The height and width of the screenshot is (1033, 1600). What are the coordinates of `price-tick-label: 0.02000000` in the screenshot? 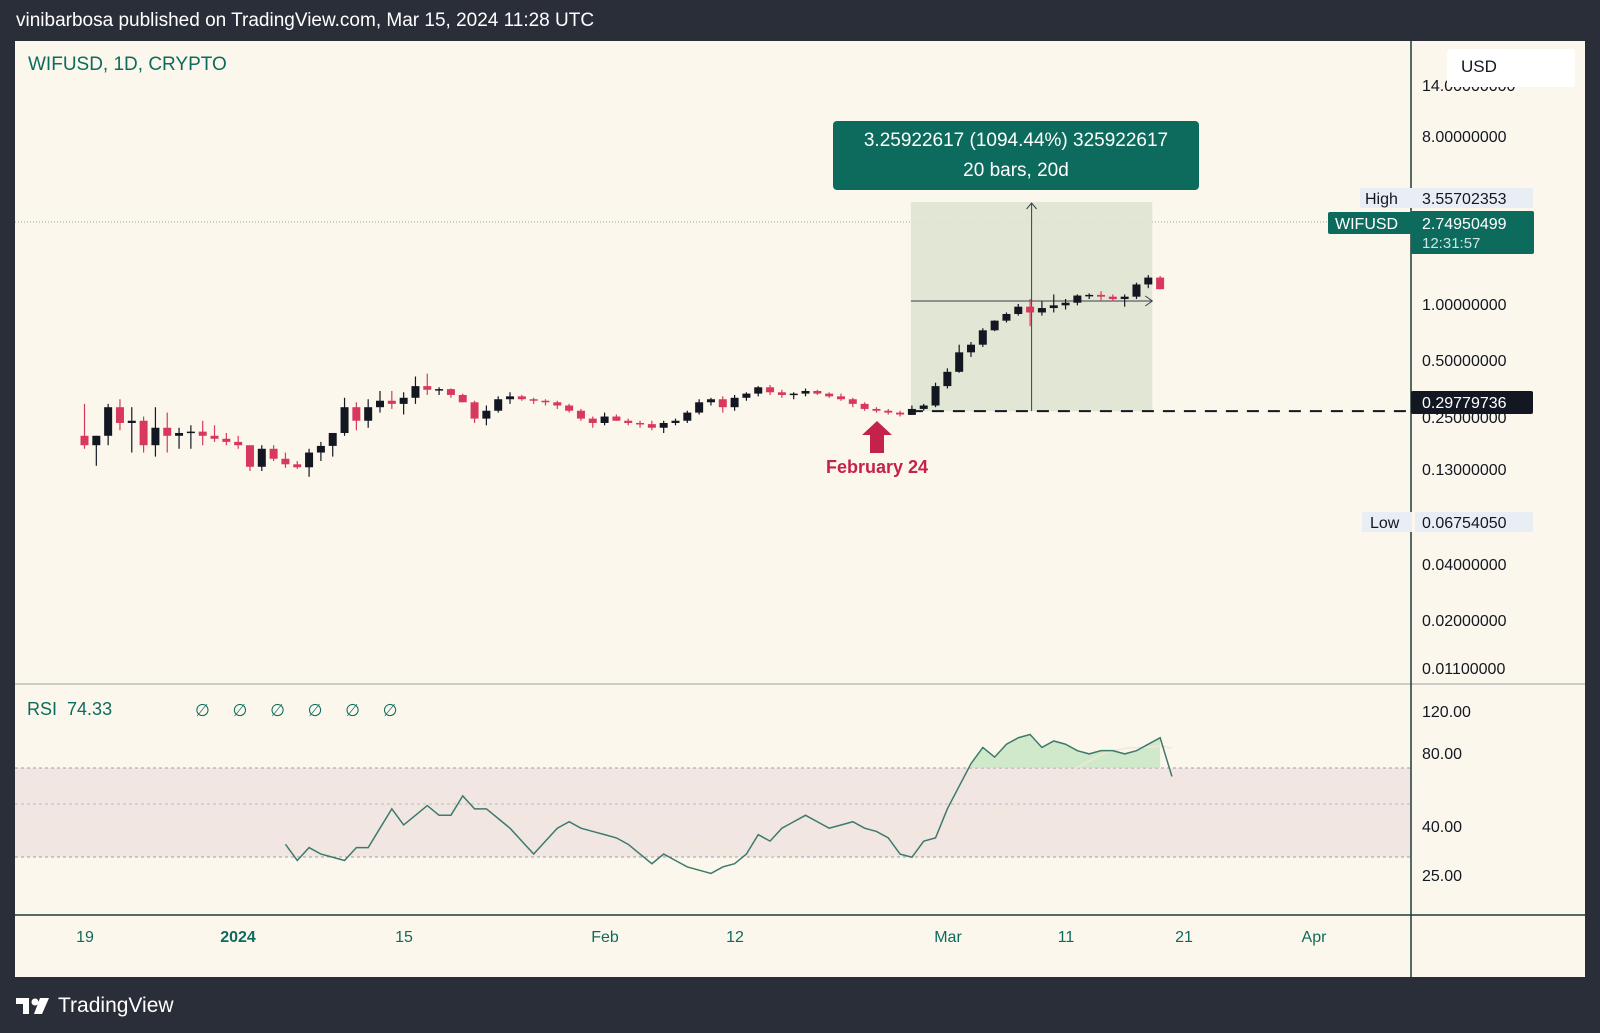 It's located at (1464, 621).